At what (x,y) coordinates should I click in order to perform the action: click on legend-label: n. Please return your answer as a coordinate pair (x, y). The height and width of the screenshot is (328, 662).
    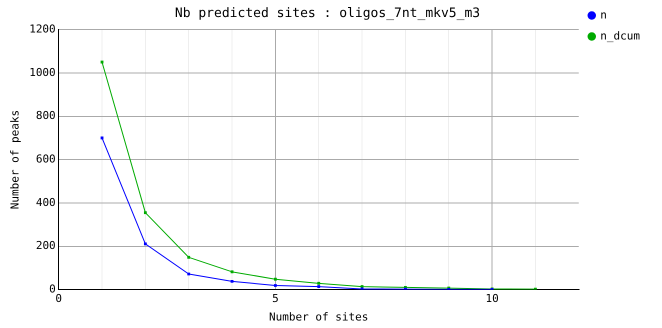
    Looking at the image, I should click on (603, 15).